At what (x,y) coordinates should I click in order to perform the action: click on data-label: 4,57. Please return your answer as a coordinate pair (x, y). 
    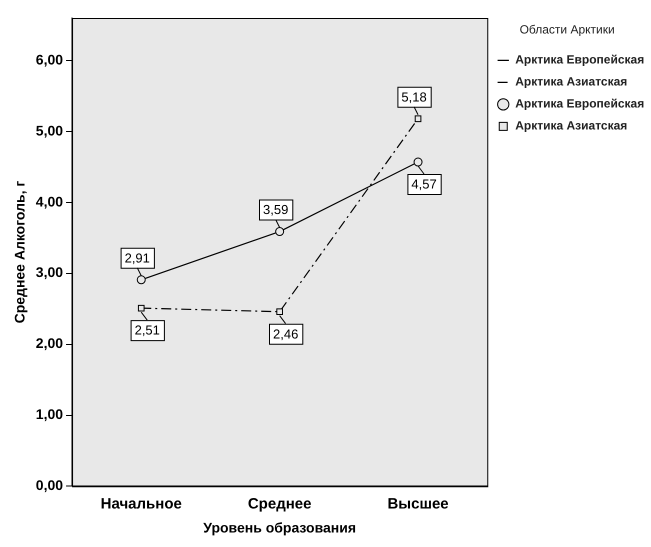
    Looking at the image, I should click on (424, 184).